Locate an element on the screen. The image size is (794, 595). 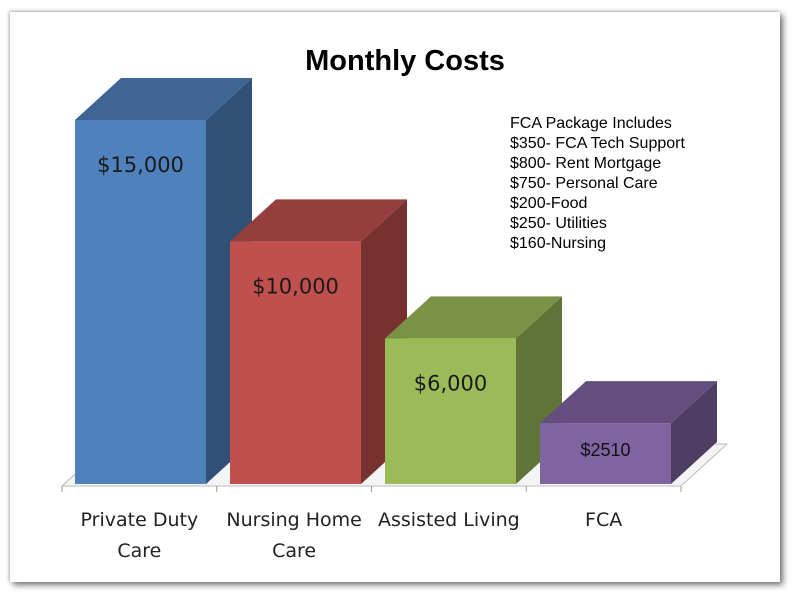
data-label: $2510 is located at coordinates (605, 450).